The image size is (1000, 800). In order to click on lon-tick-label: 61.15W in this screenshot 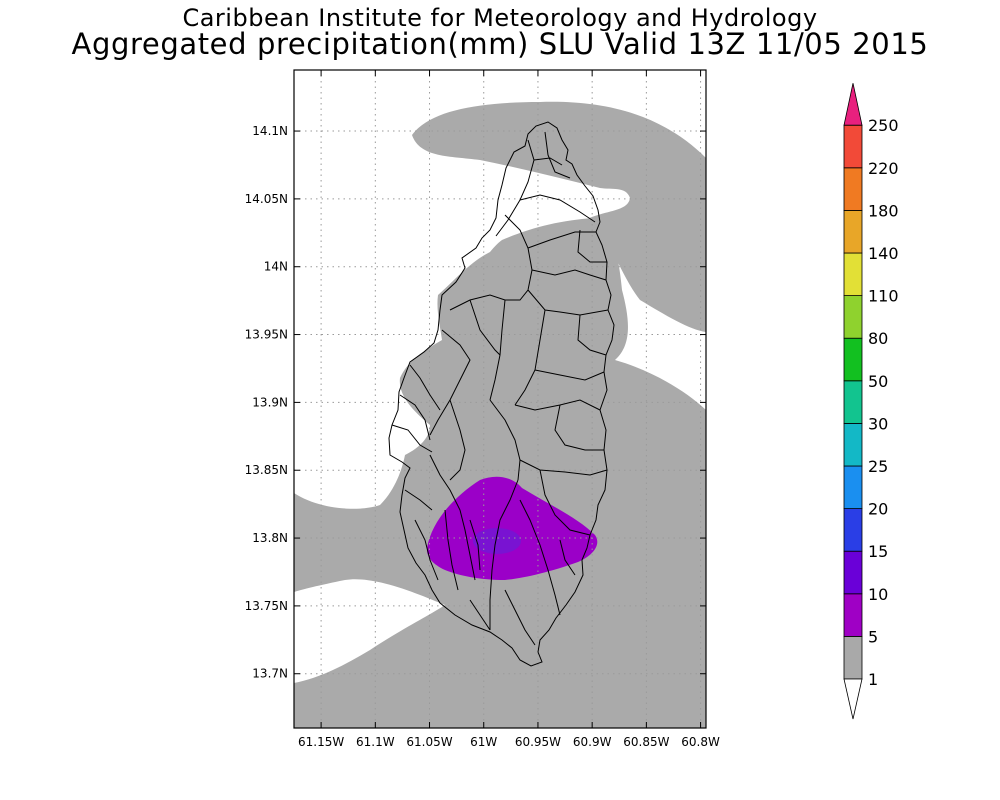, I will do `click(321, 742)`.